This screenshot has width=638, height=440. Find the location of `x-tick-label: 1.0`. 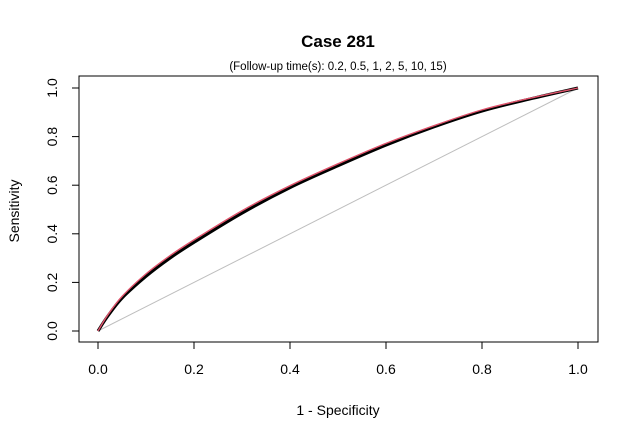

x-tick-label: 1.0 is located at coordinates (578, 369).